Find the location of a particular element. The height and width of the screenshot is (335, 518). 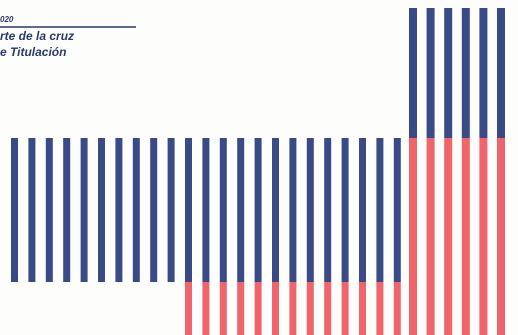

title-line: e Titulación is located at coordinates (33, 52).